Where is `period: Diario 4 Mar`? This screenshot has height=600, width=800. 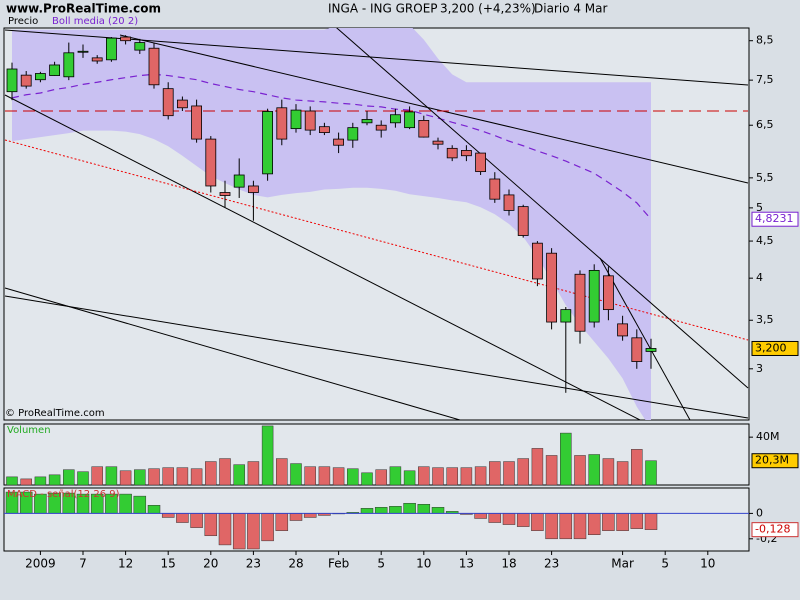
period: Diario 4 Mar is located at coordinates (571, 9).